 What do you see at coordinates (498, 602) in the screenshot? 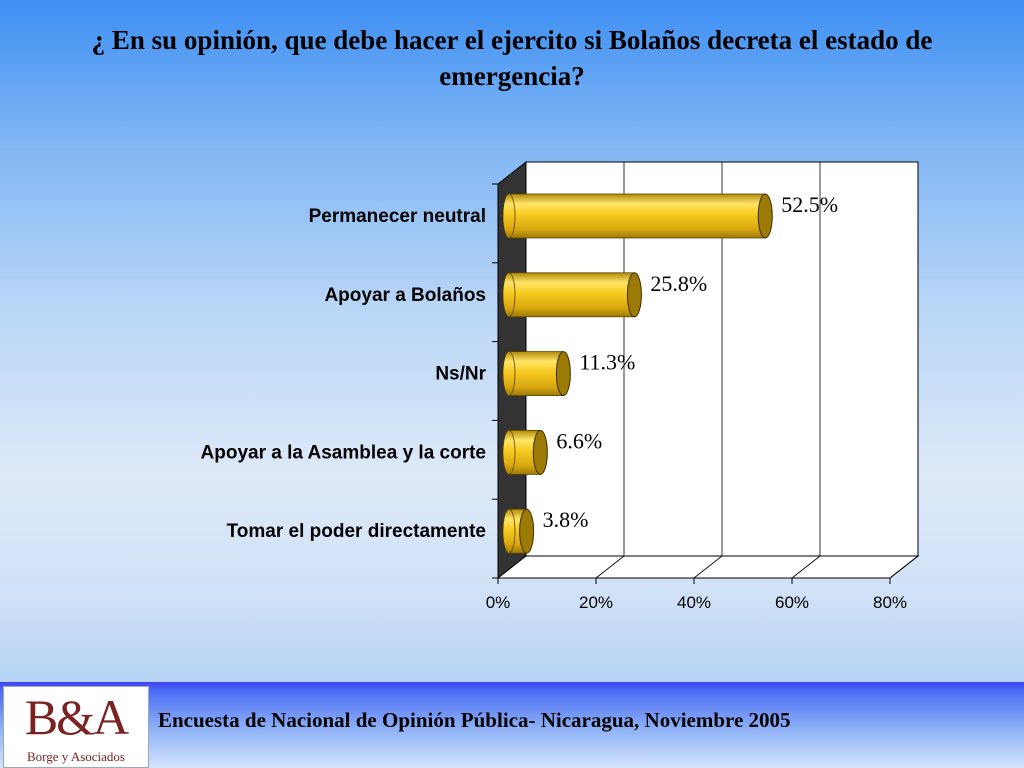
I see `x-tick-label: 0%` at bounding box center [498, 602].